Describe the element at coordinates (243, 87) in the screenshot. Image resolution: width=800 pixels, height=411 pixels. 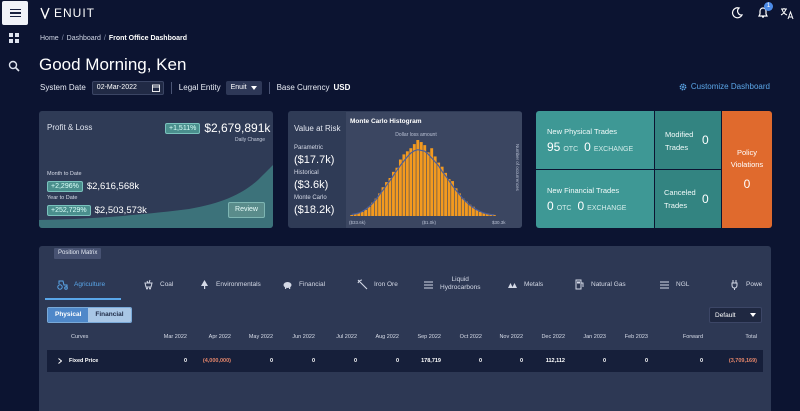
I see `legal-entity-select: Enuit` at that location.